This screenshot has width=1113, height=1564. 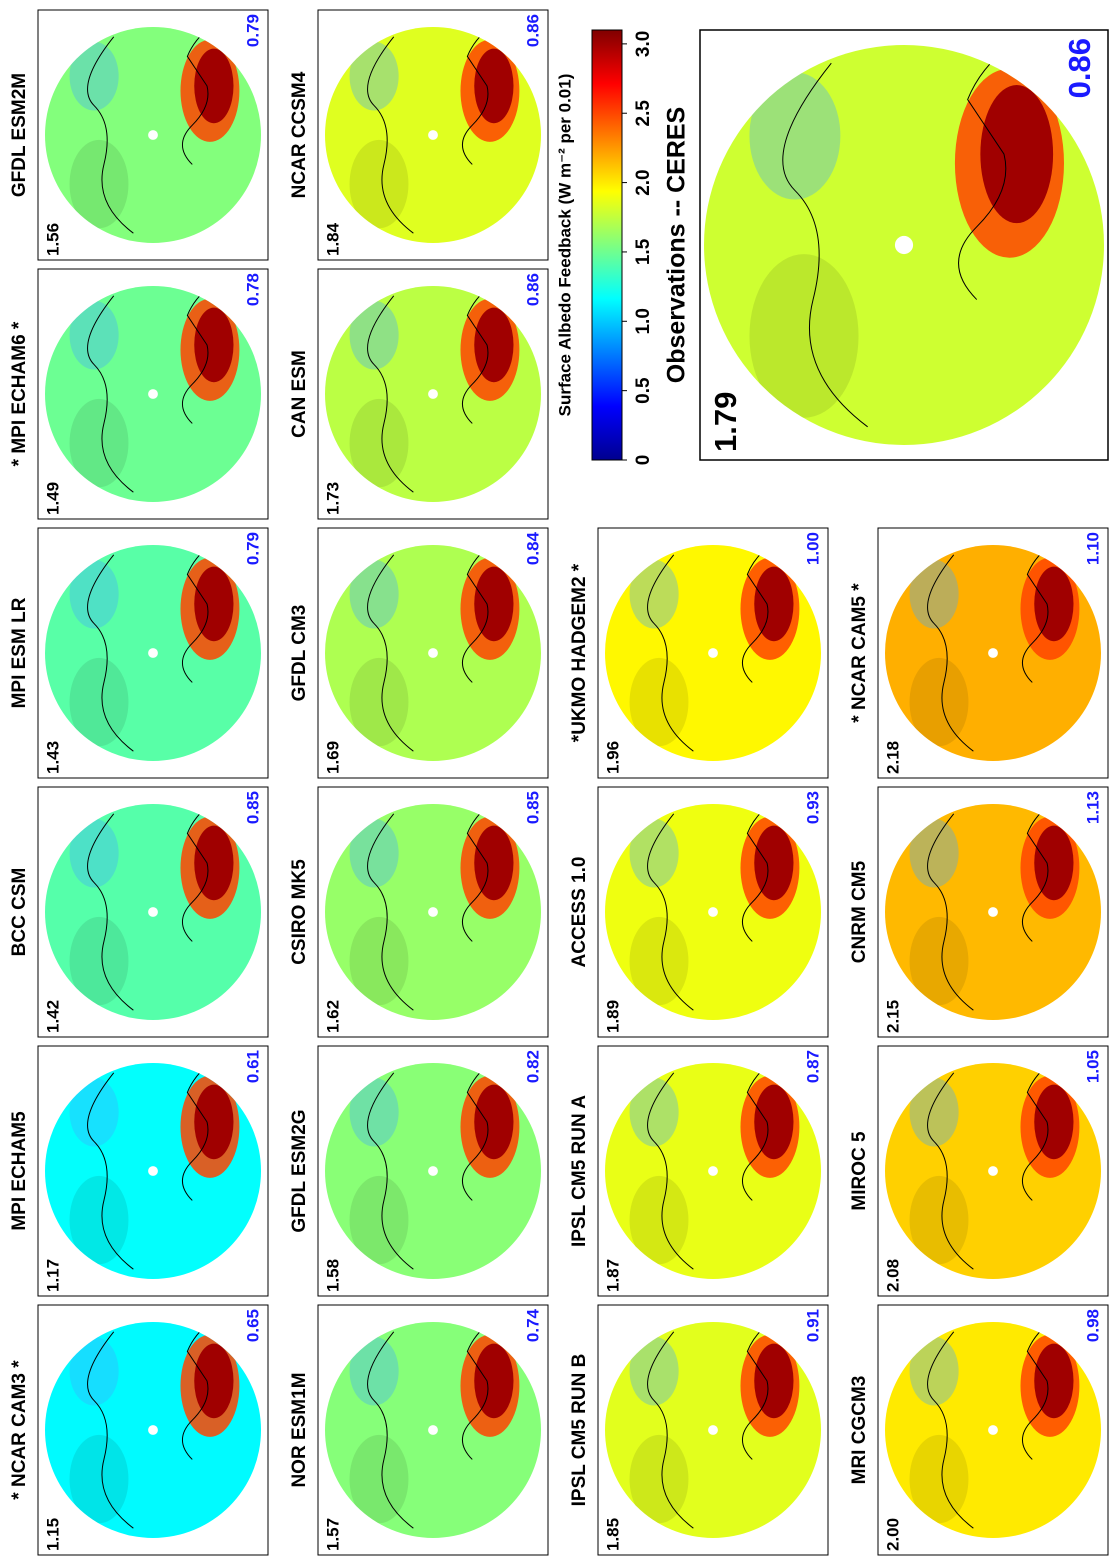 I want to click on panel-mean: 2.18, so click(x=892, y=757).